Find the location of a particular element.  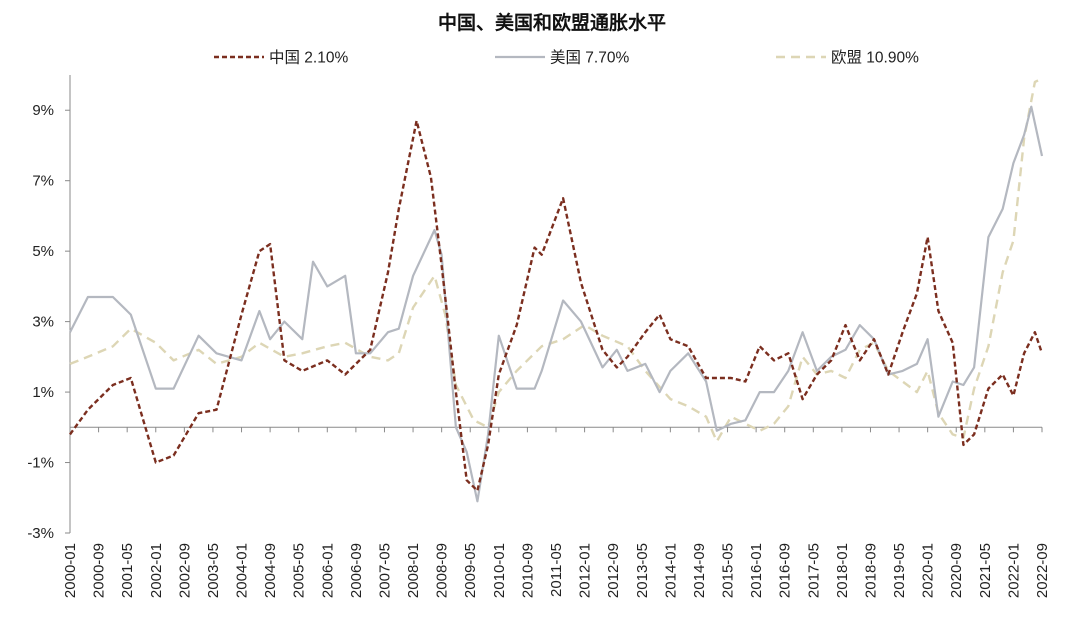

x-tick-label: 2022-09 is located at coordinates (1042, 570).